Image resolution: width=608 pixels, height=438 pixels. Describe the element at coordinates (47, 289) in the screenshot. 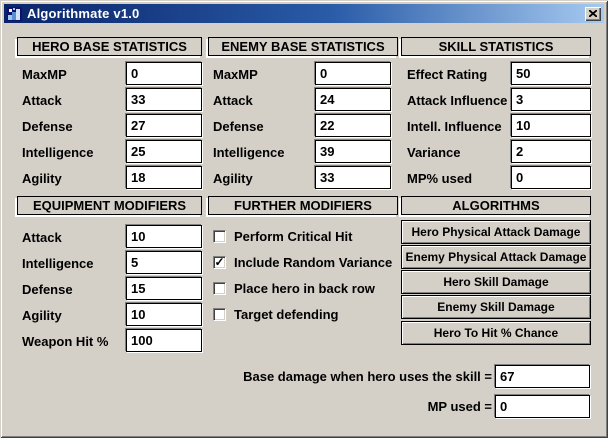

I see `equip-defense-label: Defense` at that location.